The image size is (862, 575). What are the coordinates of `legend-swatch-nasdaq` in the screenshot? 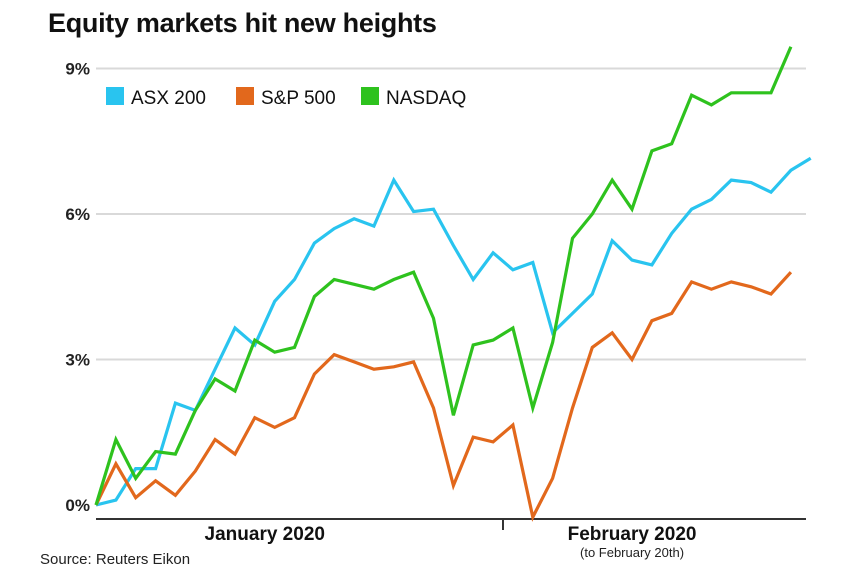 It's located at (370, 96).